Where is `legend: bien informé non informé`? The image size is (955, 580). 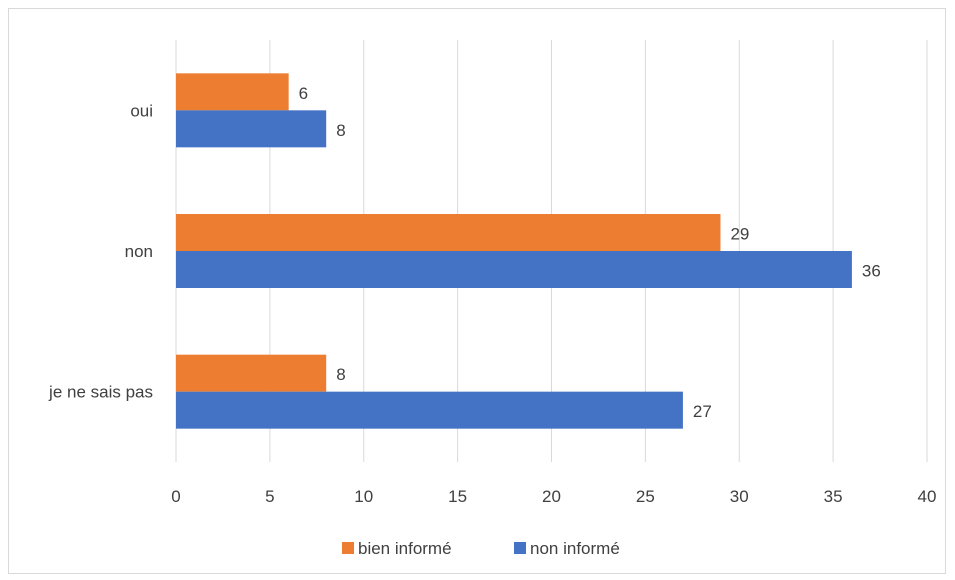 legend: bien informé non informé is located at coordinates (481, 548).